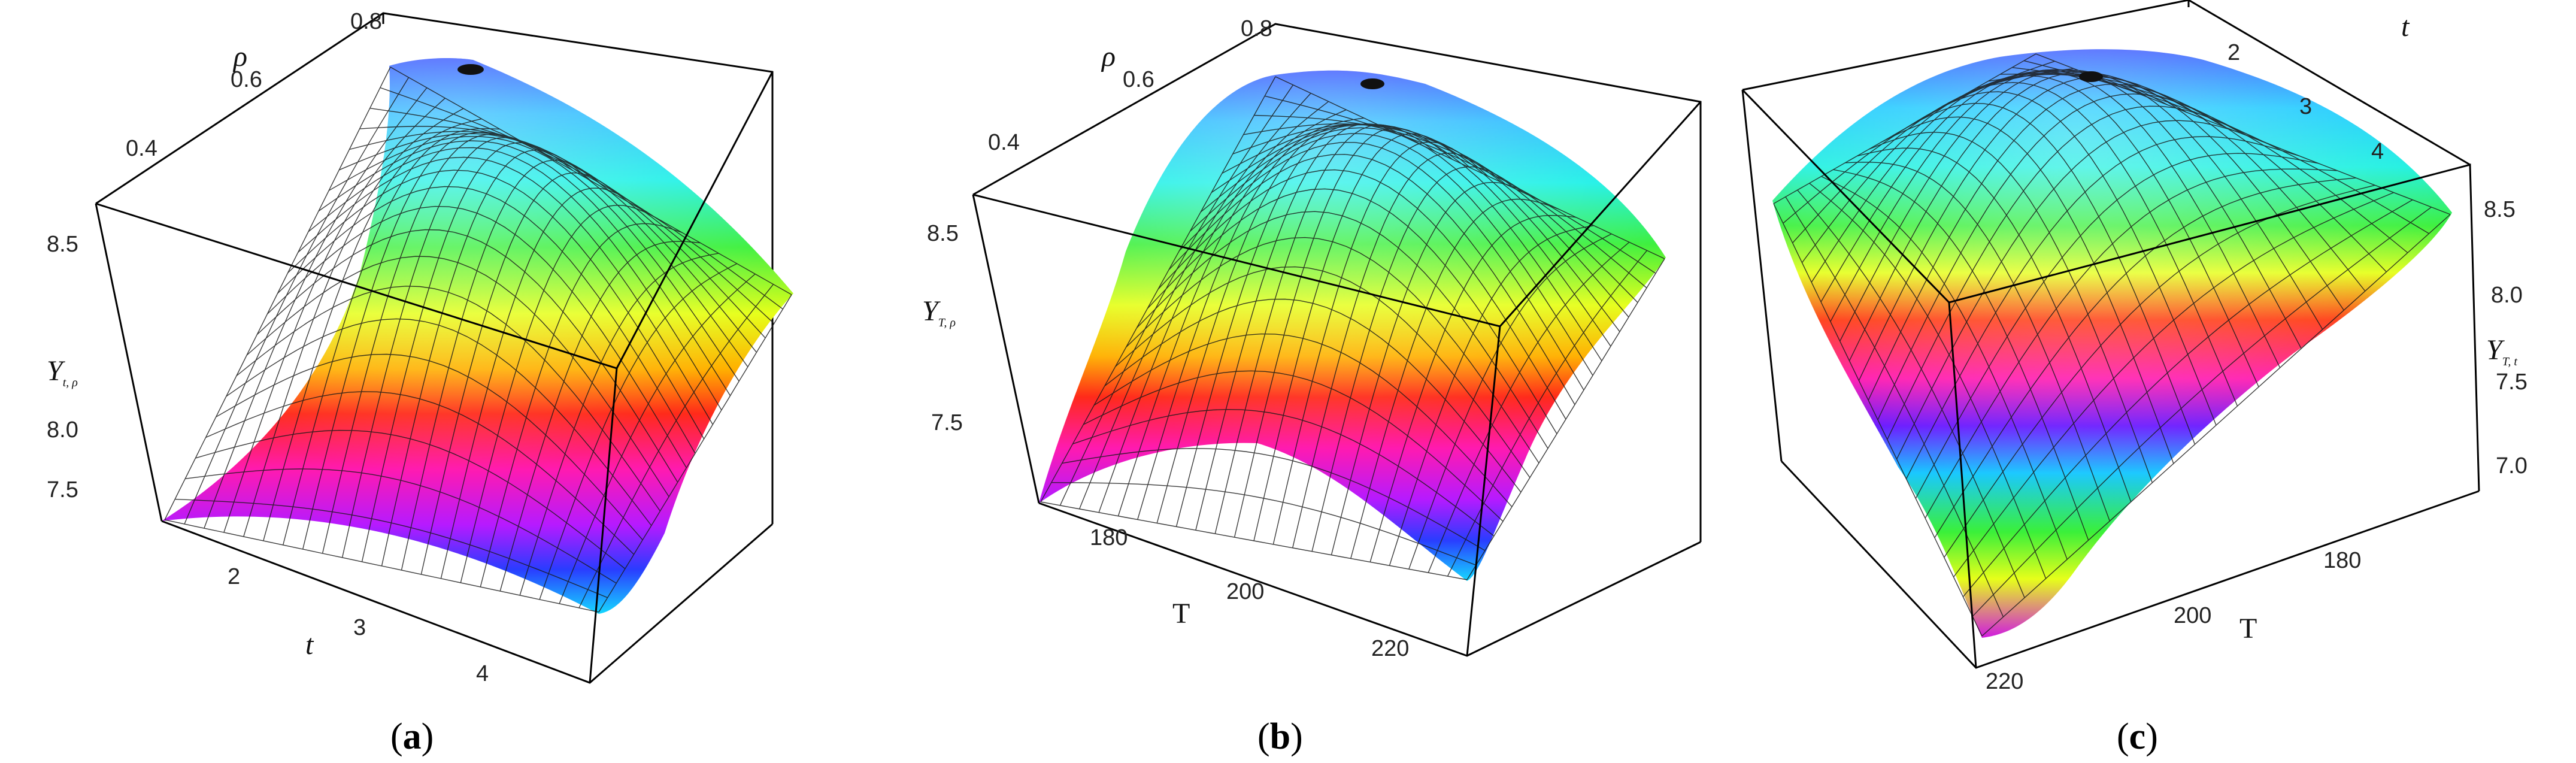  What do you see at coordinates (2405, 27) in the screenshot?
I see `y-axis-label-c: t` at bounding box center [2405, 27].